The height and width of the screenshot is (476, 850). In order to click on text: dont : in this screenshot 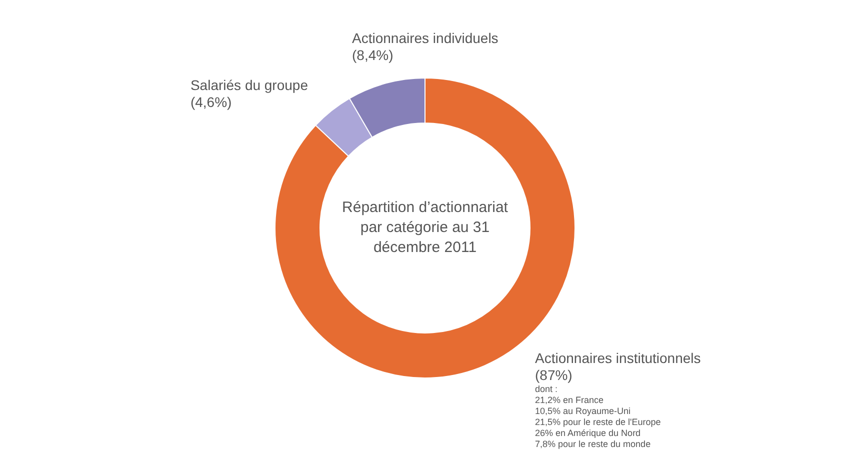, I will do `click(547, 389)`.